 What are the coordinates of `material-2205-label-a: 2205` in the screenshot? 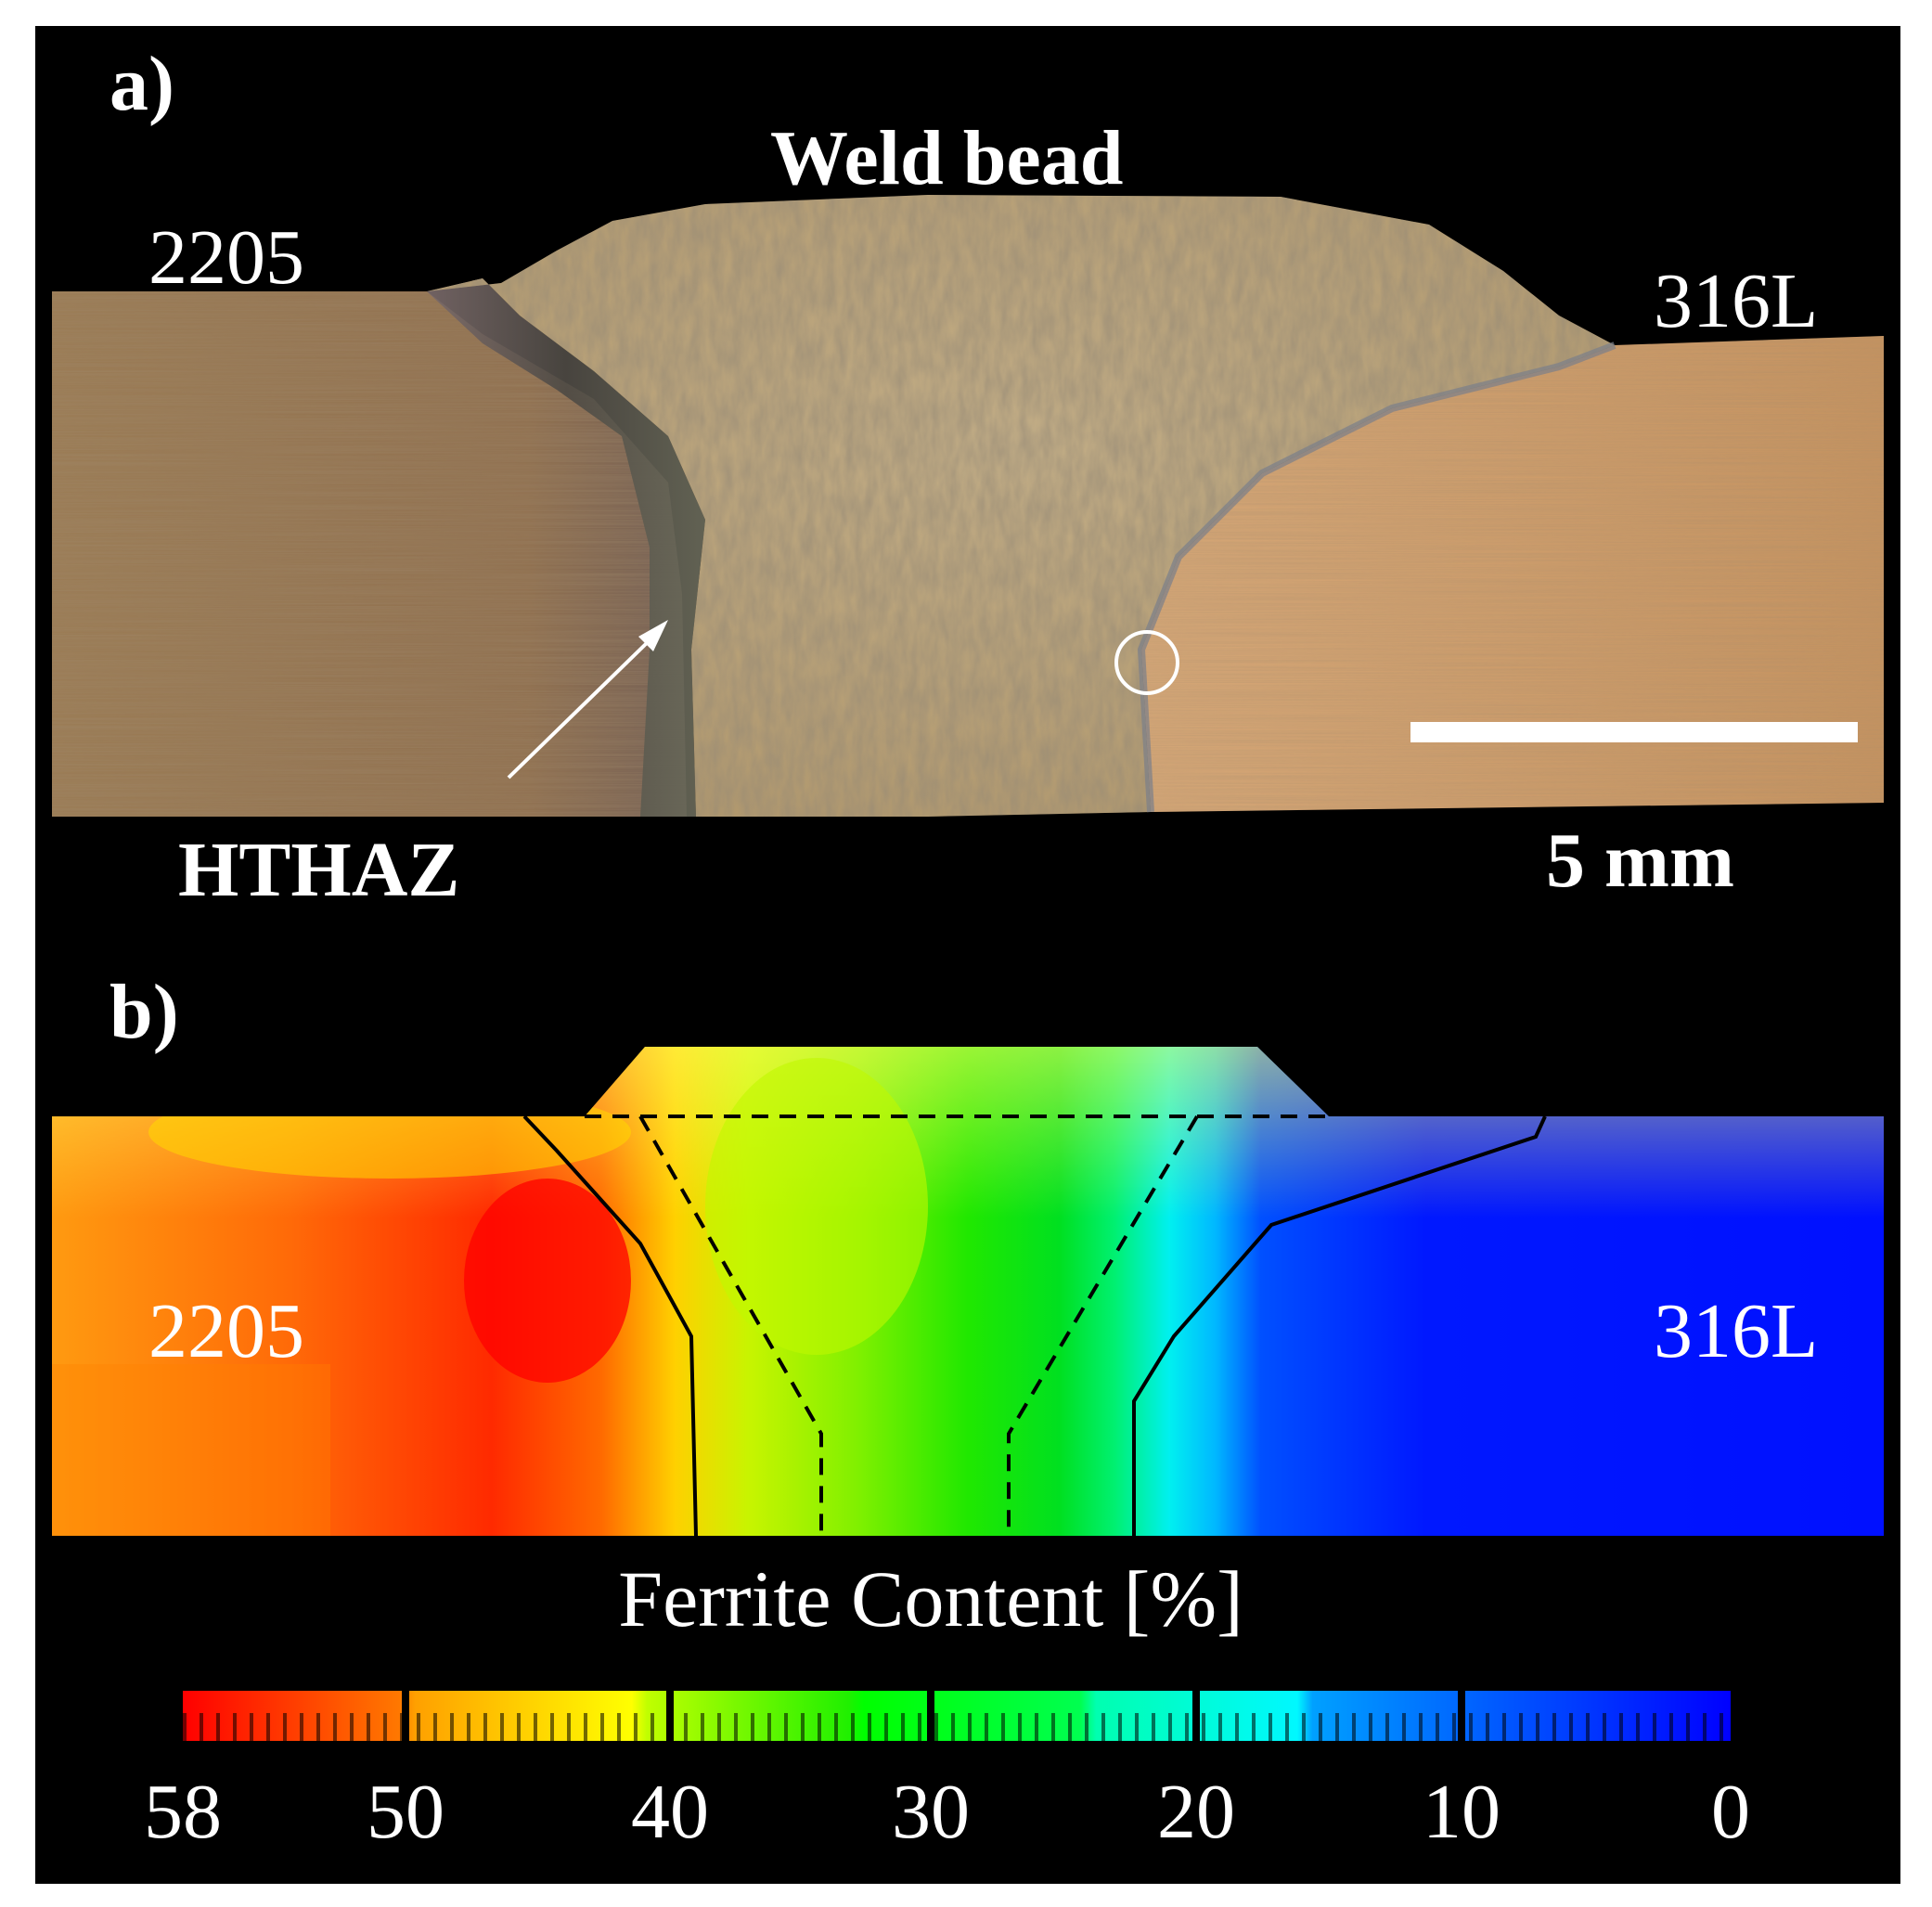 It's located at (226, 257).